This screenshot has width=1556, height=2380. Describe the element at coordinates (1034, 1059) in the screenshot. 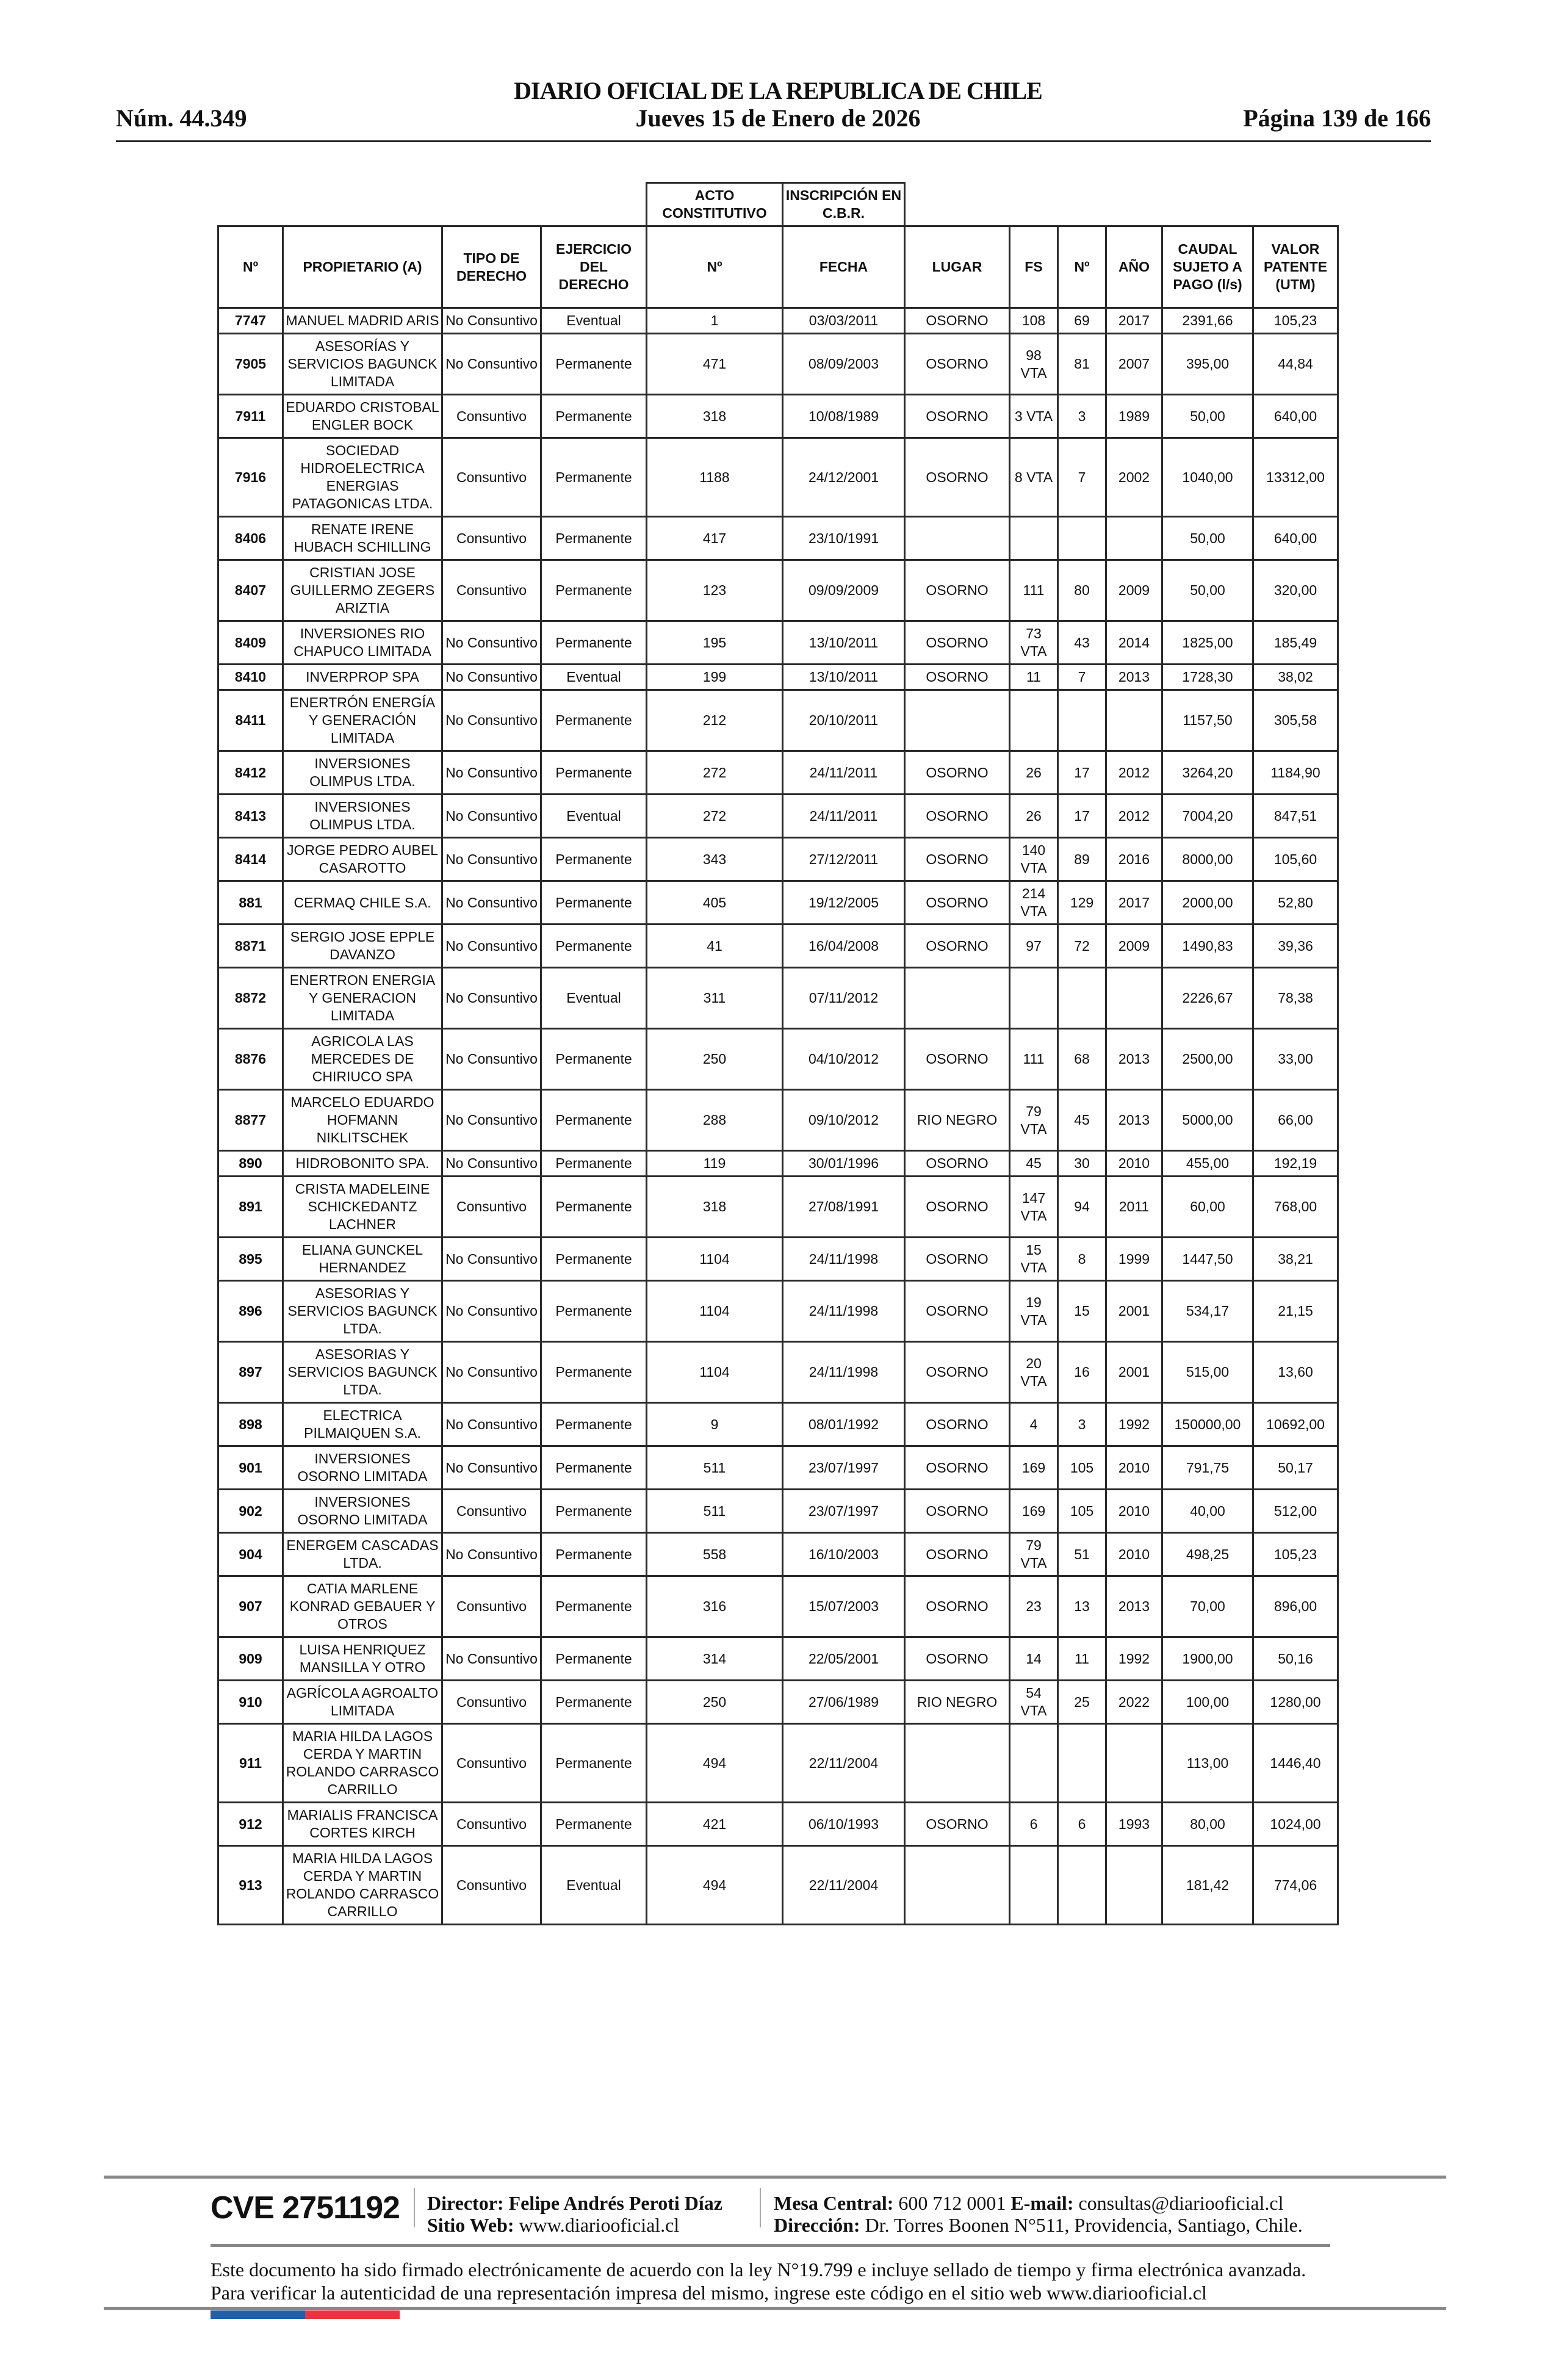

I see `cell-fs: 111` at that location.